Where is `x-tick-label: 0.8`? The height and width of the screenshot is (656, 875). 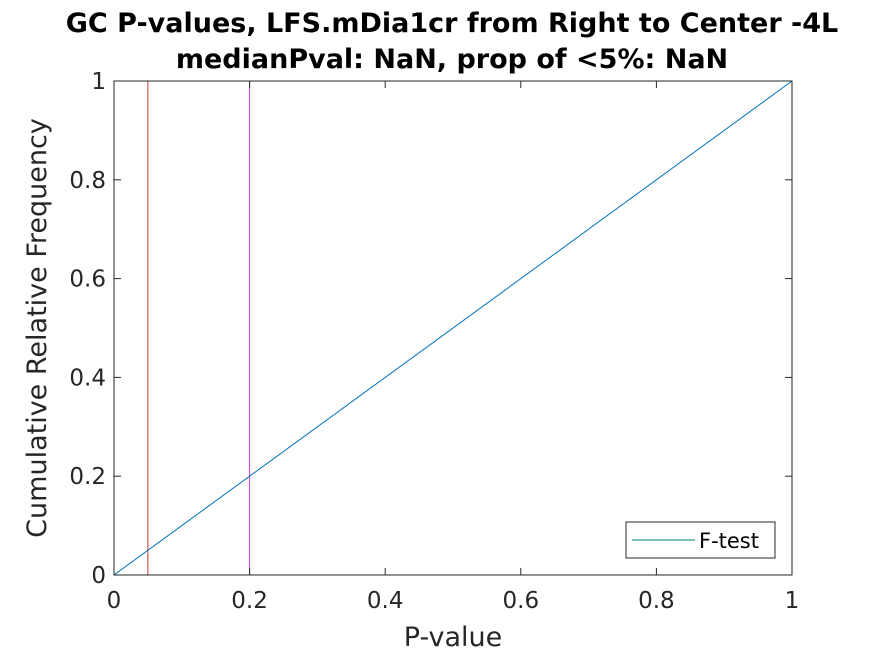 x-tick-label: 0.8 is located at coordinates (656, 601).